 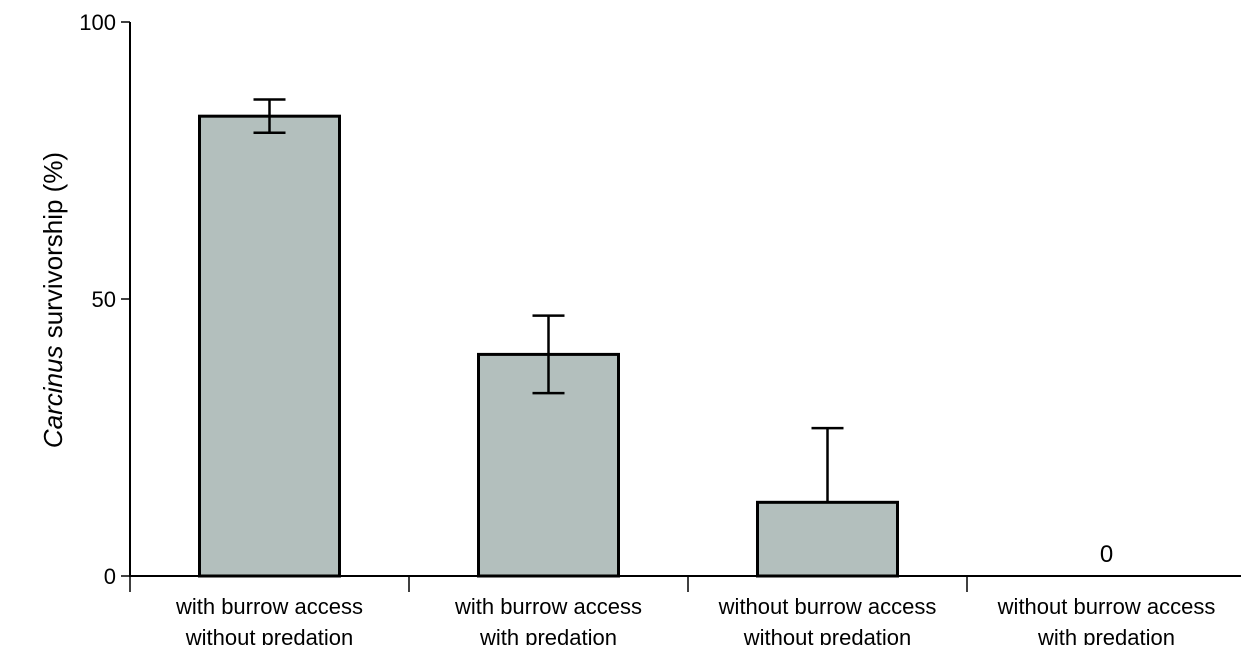 I want to click on x-tick-label-2-line-1: with burrow access, so click(x=548, y=606).